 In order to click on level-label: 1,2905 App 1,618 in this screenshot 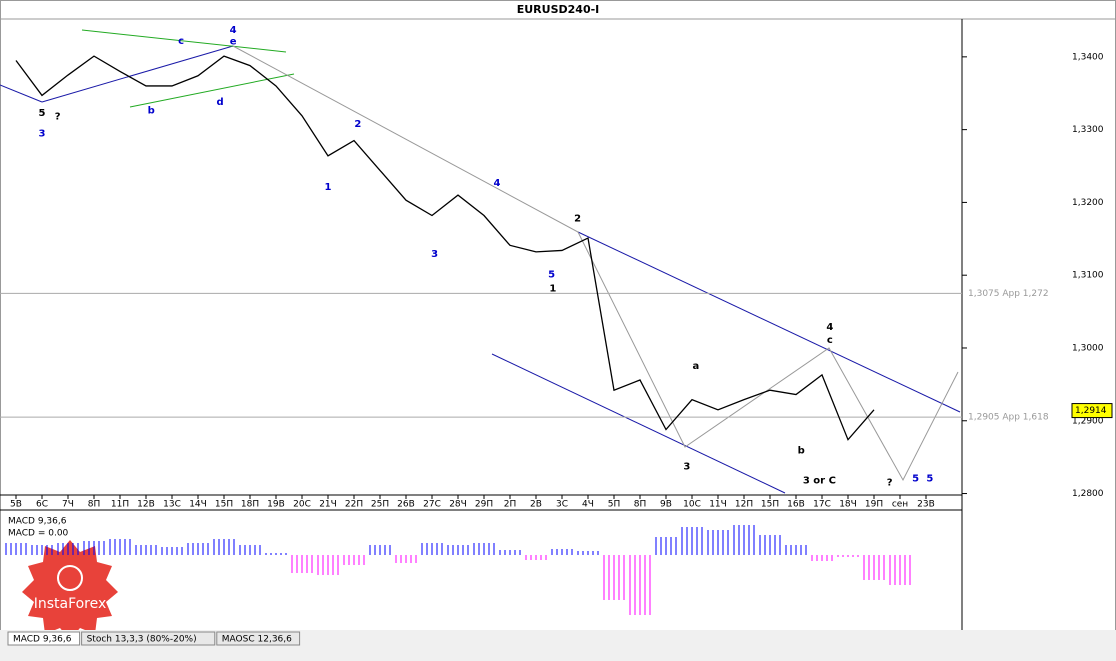, I will do `click(1008, 418)`.